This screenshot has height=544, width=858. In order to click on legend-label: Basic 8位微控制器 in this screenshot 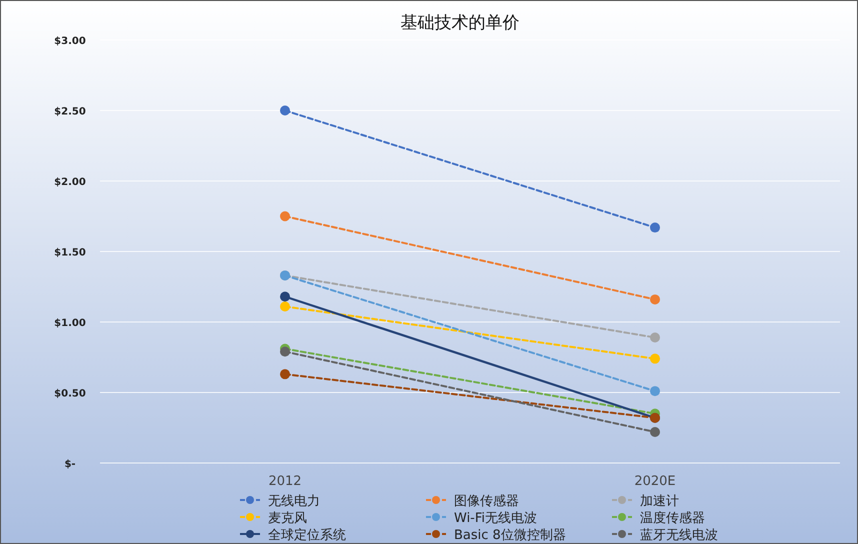, I will do `click(510, 535)`.